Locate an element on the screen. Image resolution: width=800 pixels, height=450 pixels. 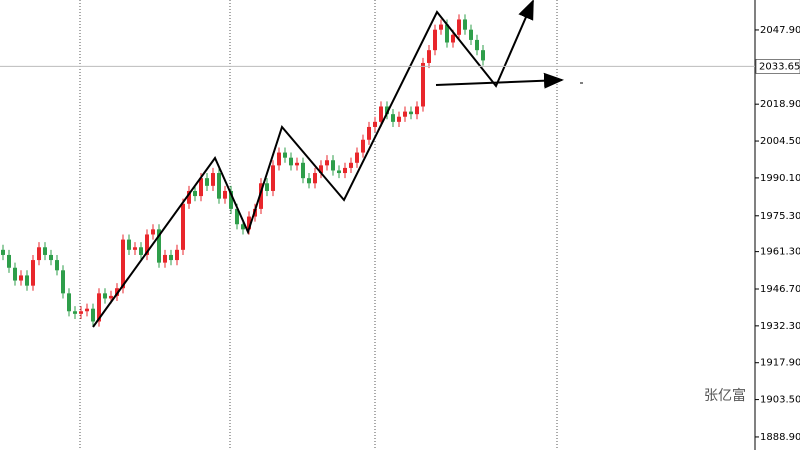
y-tick-label: 1961.30 is located at coordinates (780, 252).